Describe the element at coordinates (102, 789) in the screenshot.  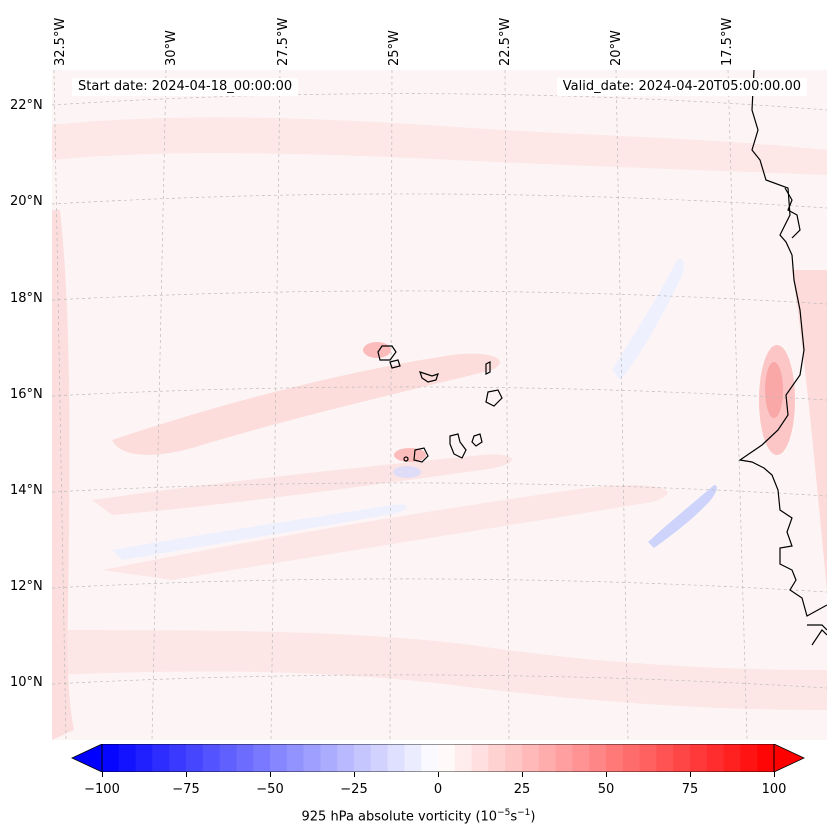
I see `colorbar-tick-label: −100` at that location.